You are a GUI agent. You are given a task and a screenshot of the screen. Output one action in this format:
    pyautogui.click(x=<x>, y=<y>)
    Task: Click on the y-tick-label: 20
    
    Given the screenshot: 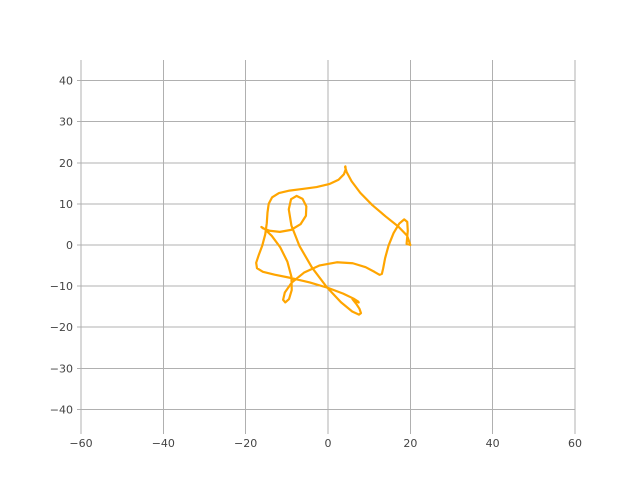 What is the action you would take?
    pyautogui.click(x=66, y=163)
    